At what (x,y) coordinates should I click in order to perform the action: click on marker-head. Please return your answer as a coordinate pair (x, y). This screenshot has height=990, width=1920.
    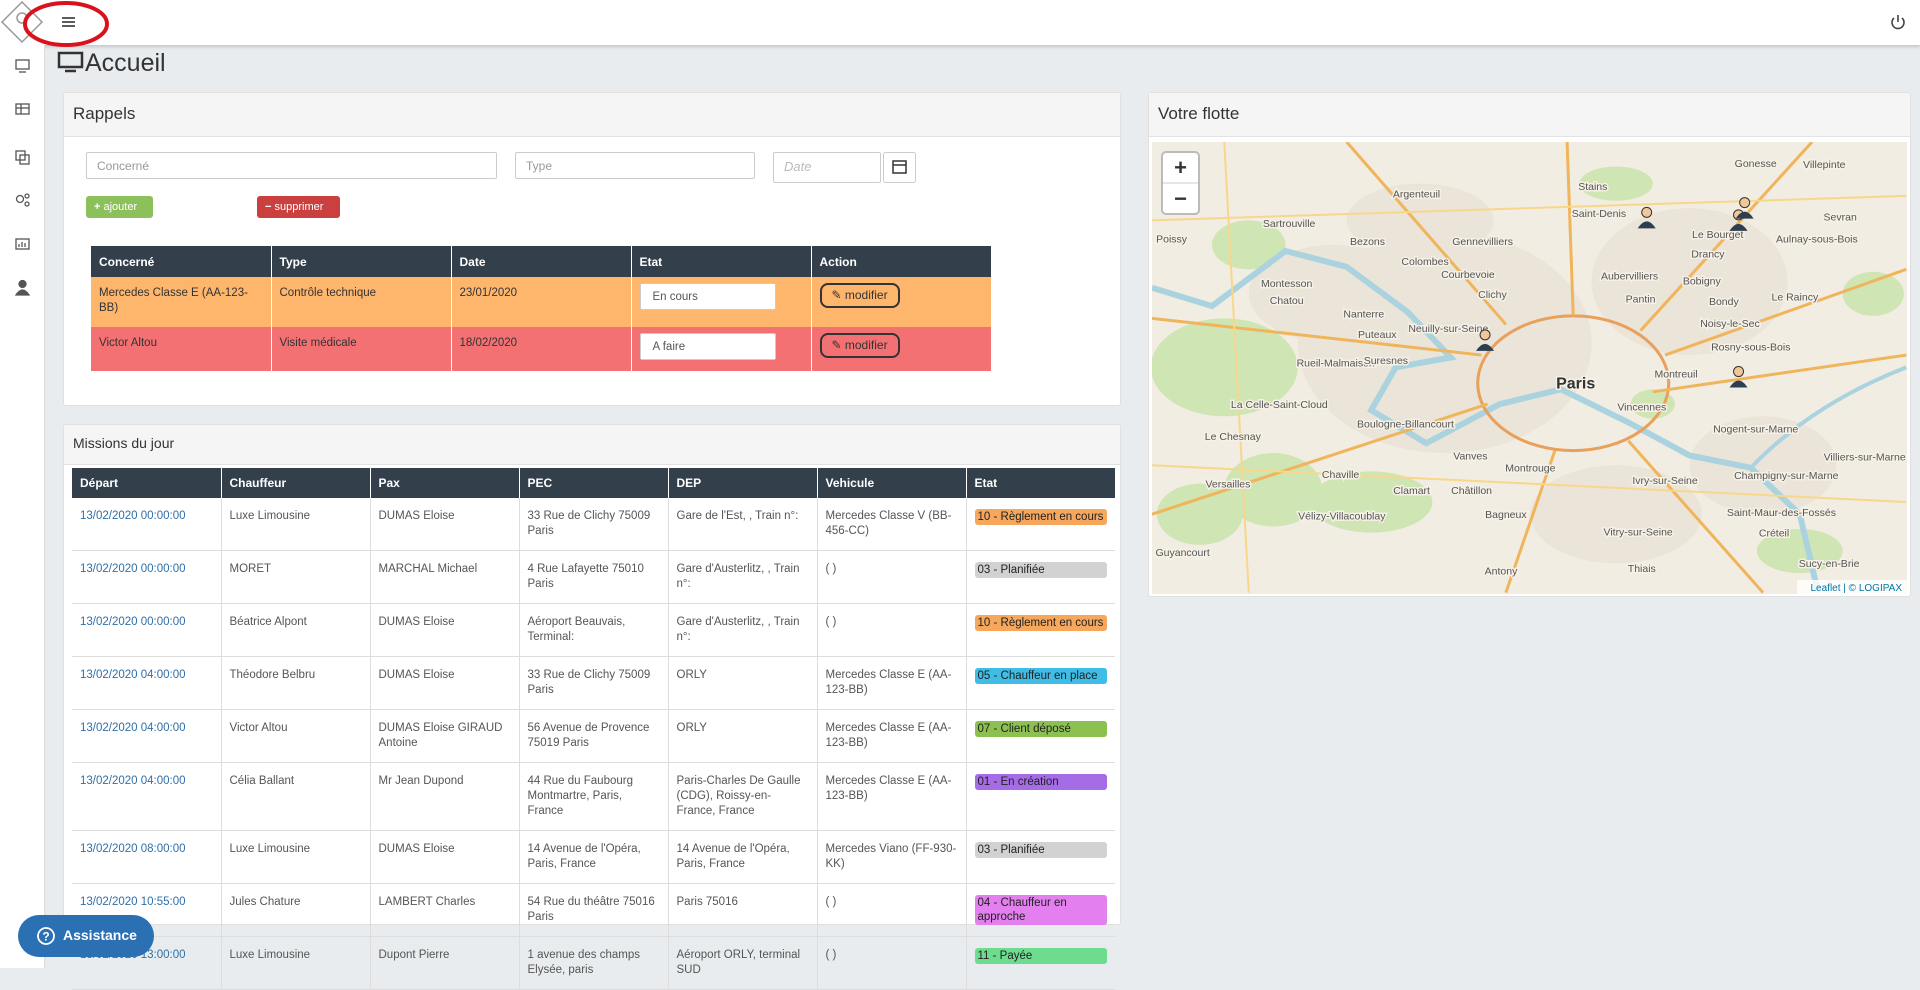
    Looking at the image, I should click on (1647, 212).